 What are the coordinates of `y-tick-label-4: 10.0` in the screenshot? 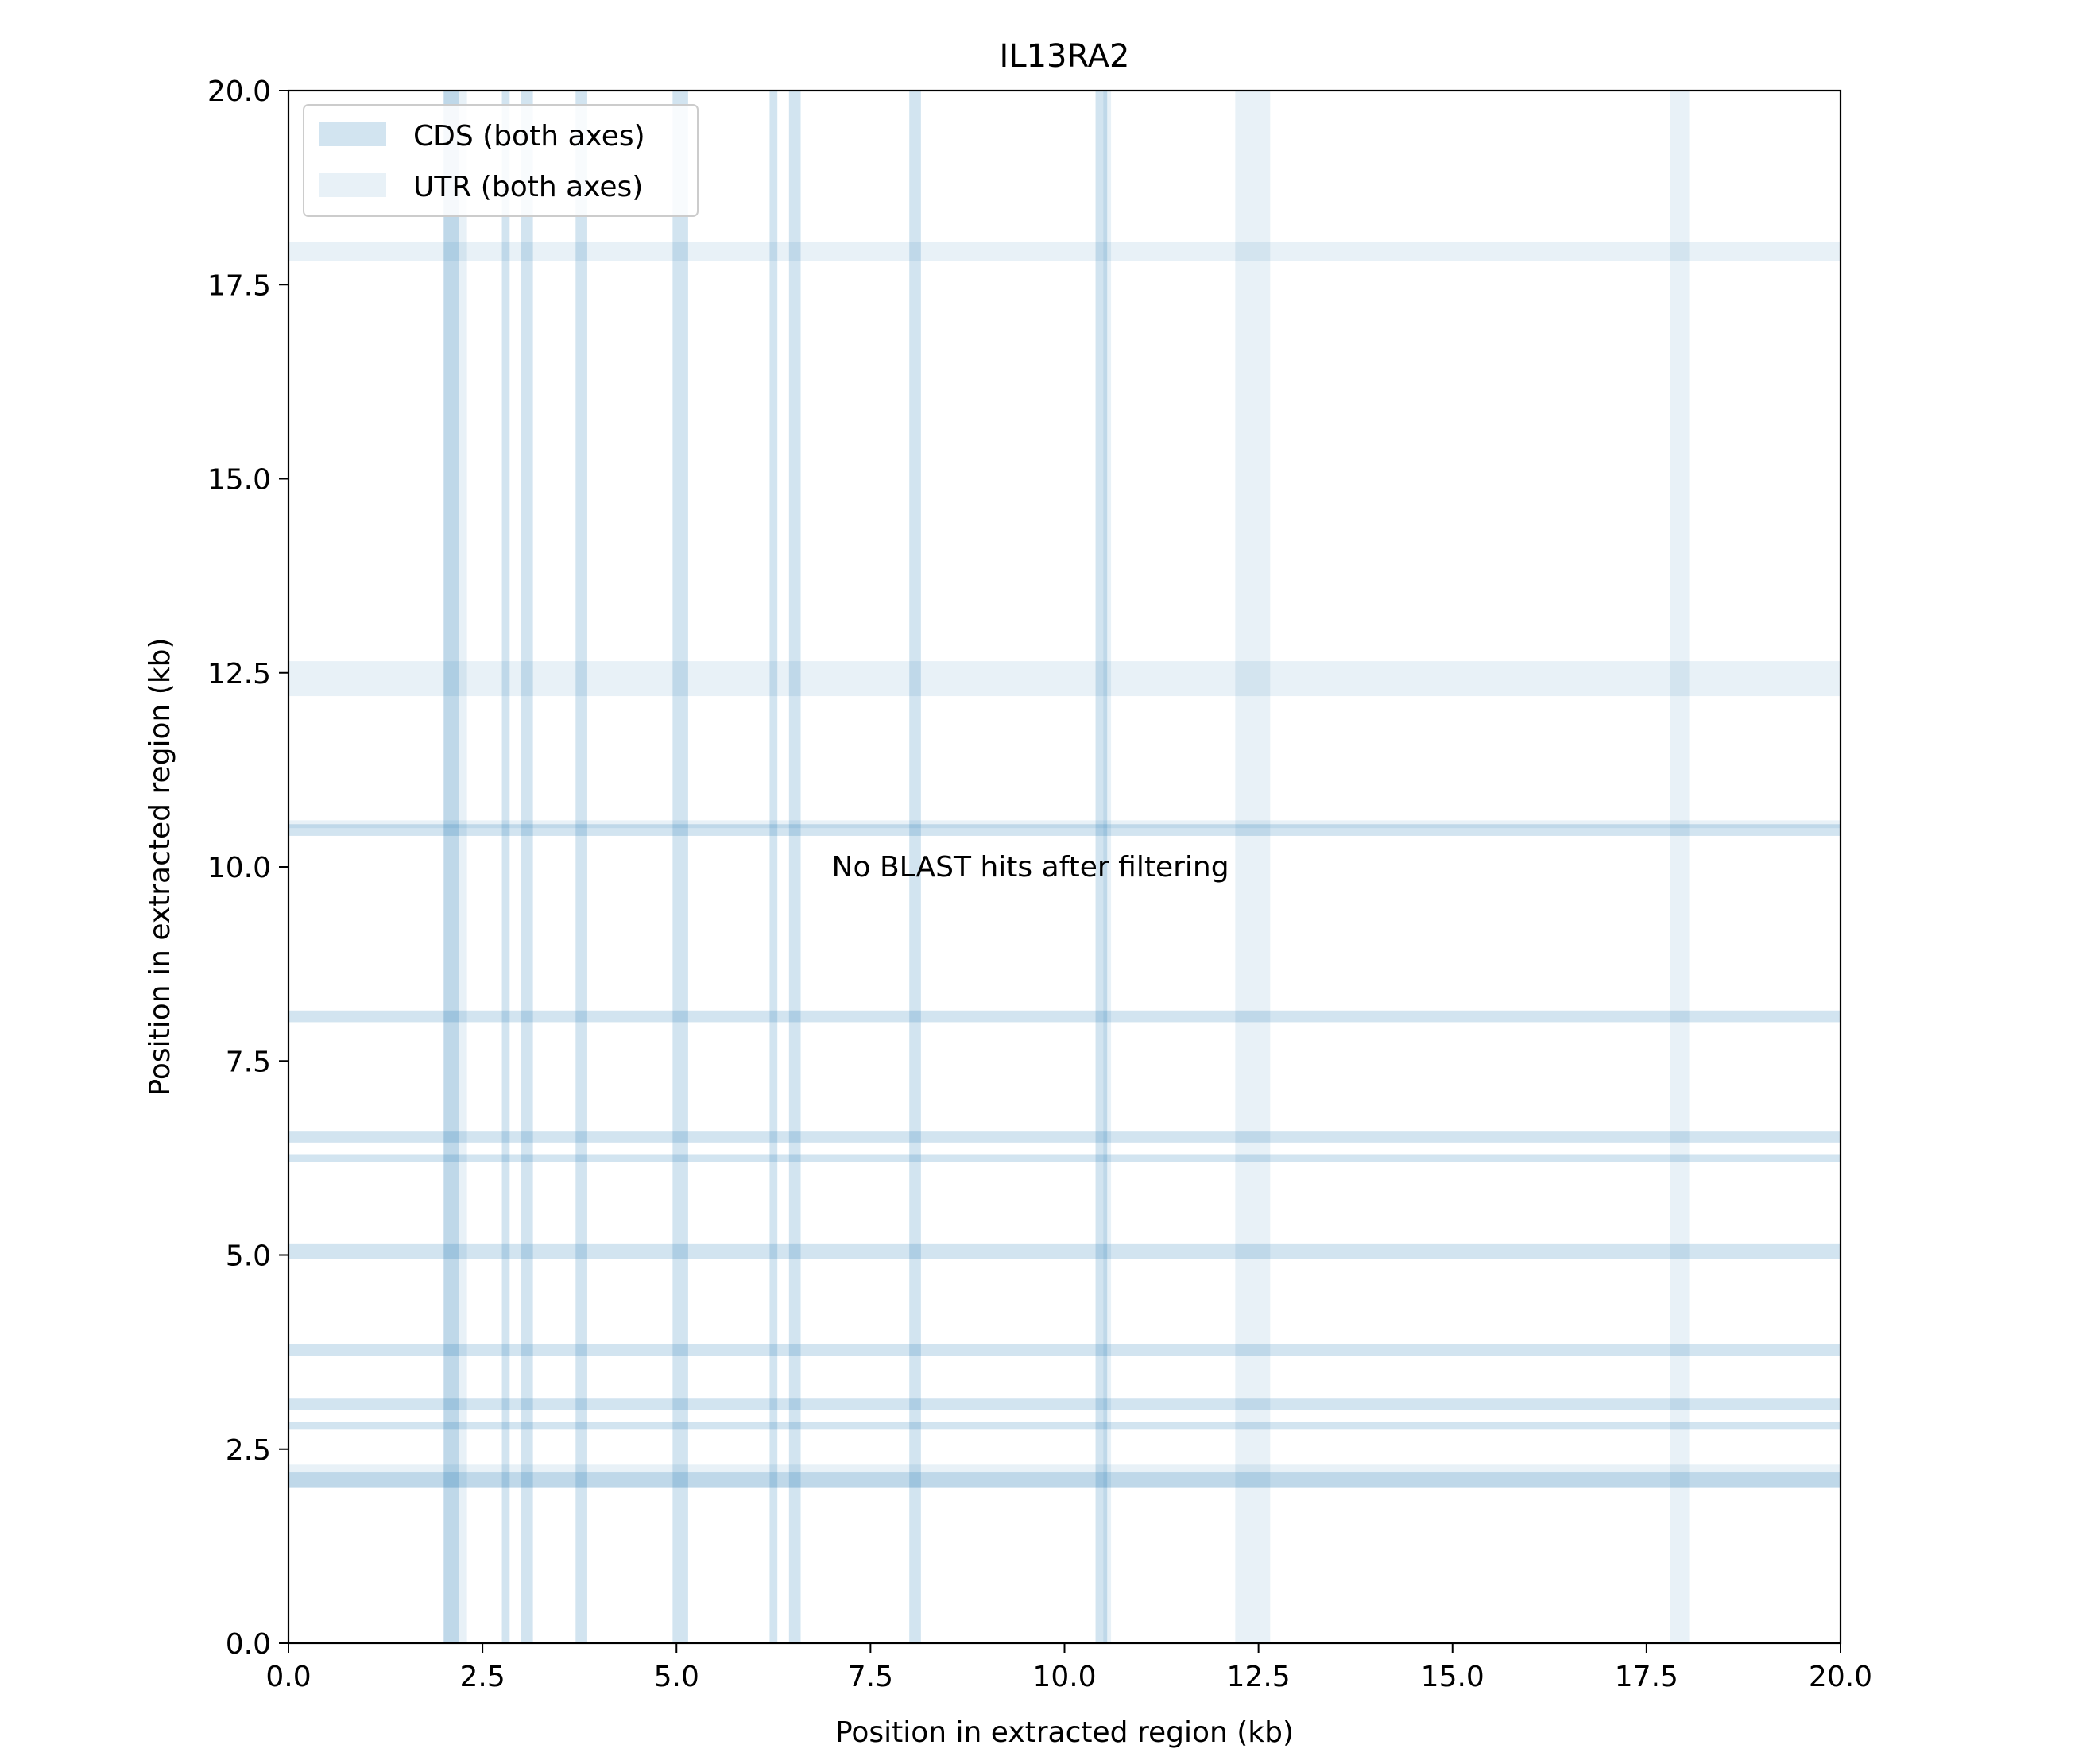 It's located at (239, 868).